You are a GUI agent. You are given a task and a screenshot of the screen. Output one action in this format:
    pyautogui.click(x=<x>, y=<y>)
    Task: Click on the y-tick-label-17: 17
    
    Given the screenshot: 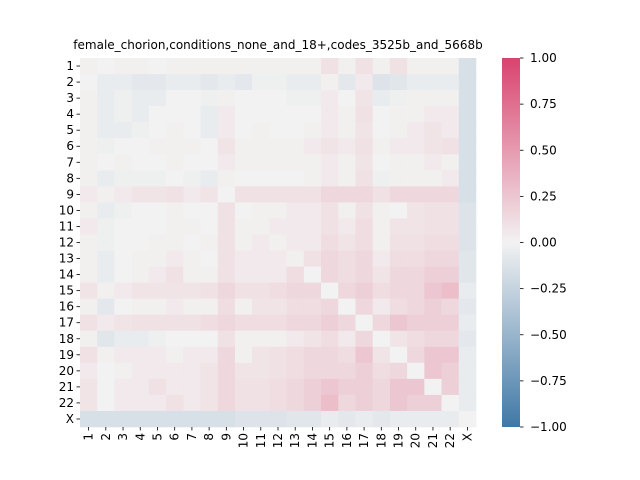 What is the action you would take?
    pyautogui.click(x=66, y=323)
    